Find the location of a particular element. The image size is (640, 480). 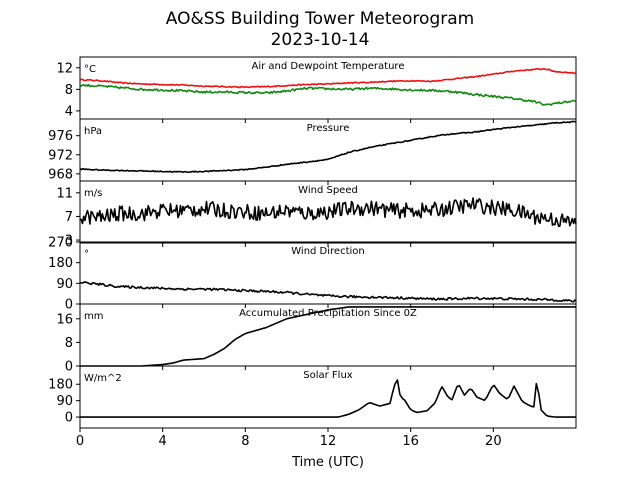

x-tick-label: 8 is located at coordinates (245, 441).